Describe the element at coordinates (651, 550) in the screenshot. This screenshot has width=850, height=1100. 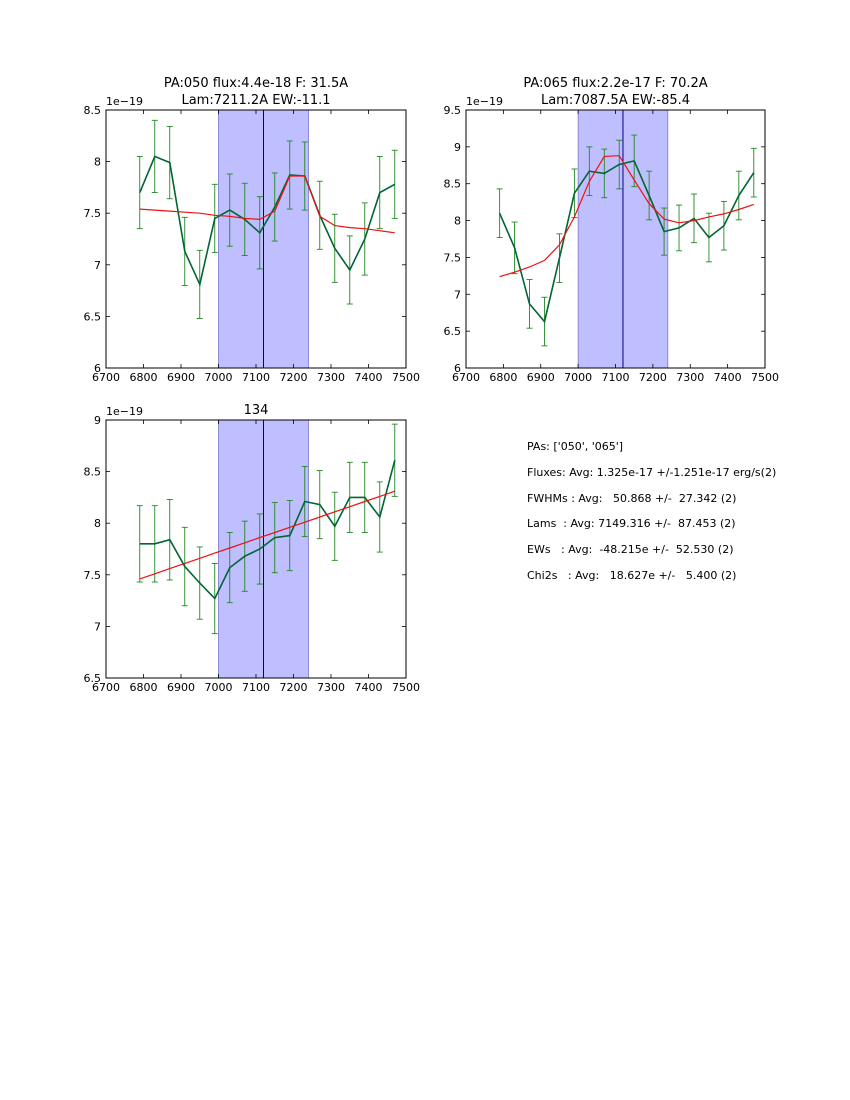
I see `stats-ews: EWs : Avg: -48.215e +/- 52.530 (2)` at that location.